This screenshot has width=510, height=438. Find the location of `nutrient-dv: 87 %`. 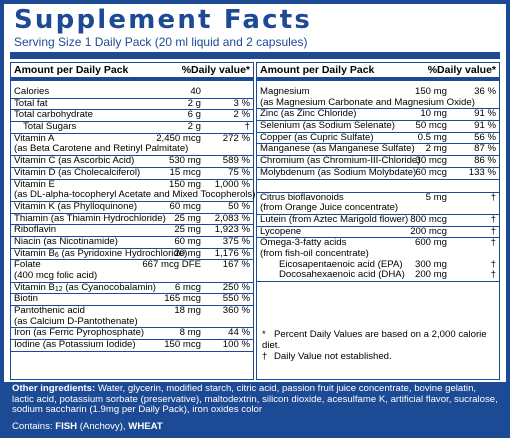

nutrient-dv: 87 % is located at coordinates (485, 149).